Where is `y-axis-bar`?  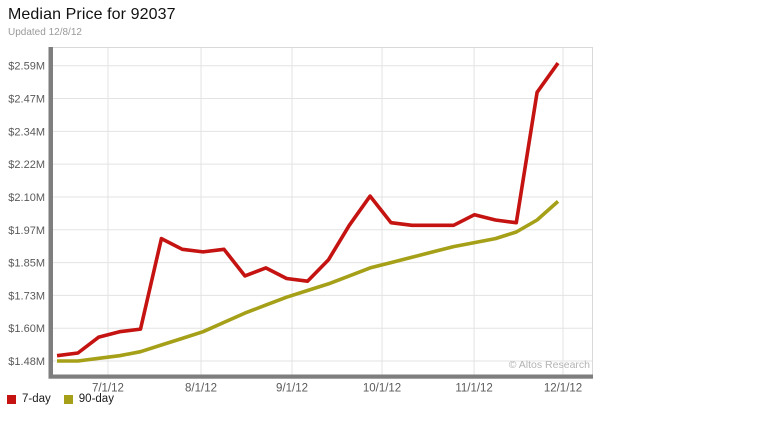 y-axis-bar is located at coordinates (50, 213).